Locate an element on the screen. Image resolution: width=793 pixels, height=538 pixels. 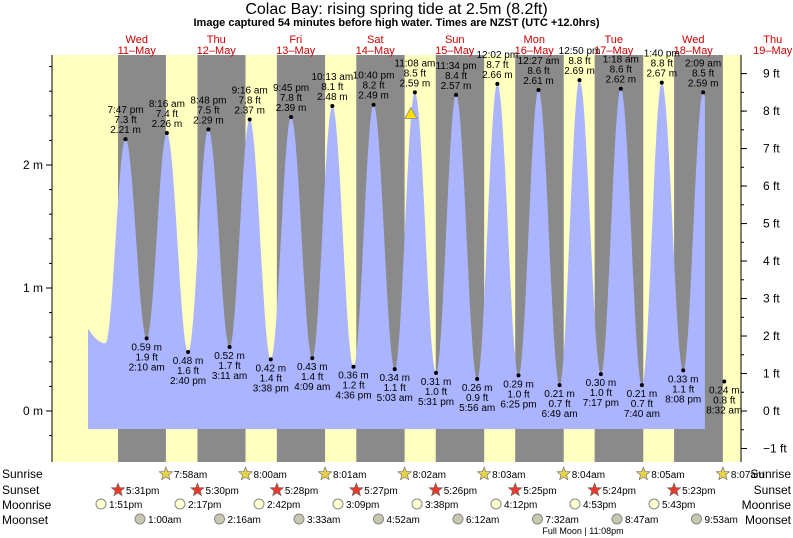
low-tide-label: 0.48 m is located at coordinates (188, 361).